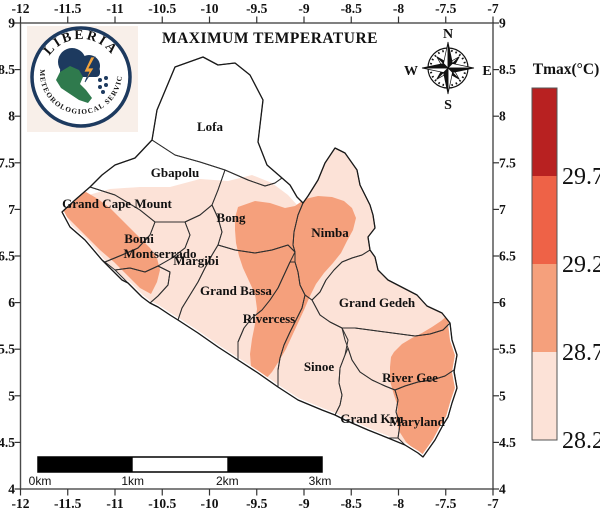 The width and height of the screenshot is (600, 513). What do you see at coordinates (196, 260) in the screenshot?
I see `county-label-margibi: Margibi` at bounding box center [196, 260].